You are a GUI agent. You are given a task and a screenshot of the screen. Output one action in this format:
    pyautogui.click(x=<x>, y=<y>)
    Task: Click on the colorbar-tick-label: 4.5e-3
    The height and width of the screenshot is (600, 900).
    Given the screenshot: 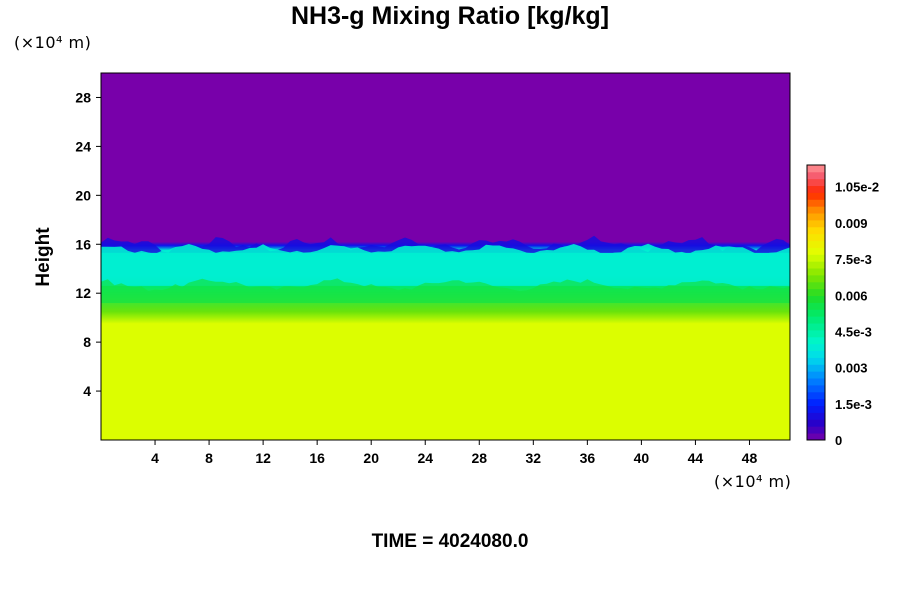 What is the action you would take?
    pyautogui.click(x=853, y=331)
    